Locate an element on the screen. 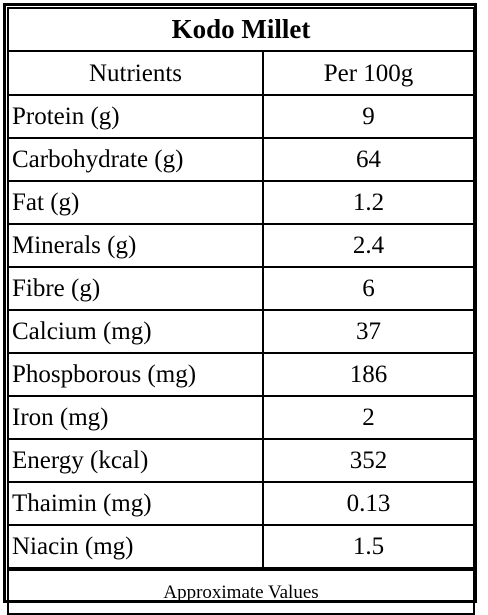 Image resolution: width=488 pixels, height=615 pixels. table-footnote: Approximate Values is located at coordinates (241, 591).